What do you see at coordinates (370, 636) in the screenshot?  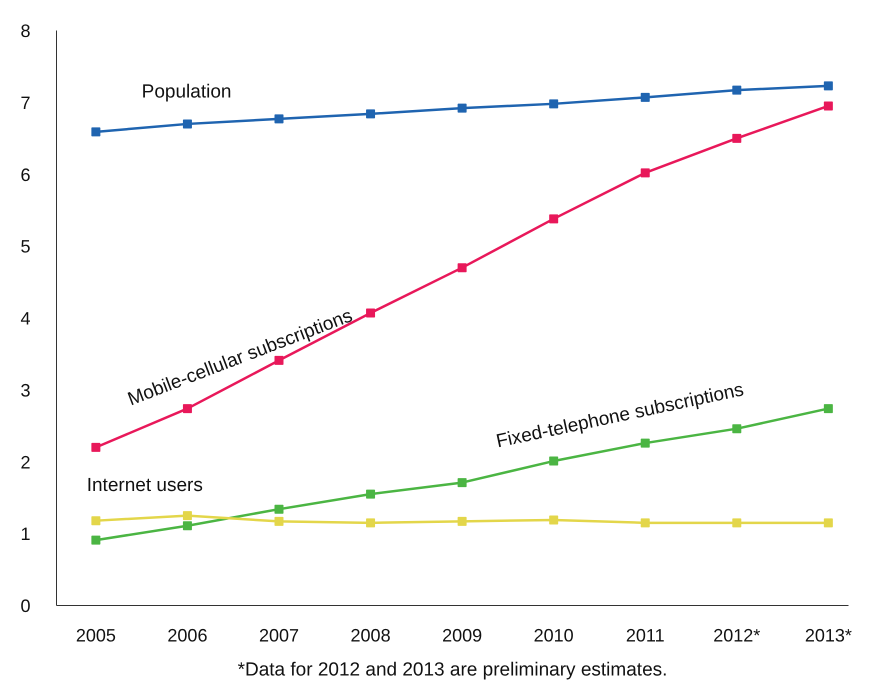 I see `x-tick-label: 2008` at bounding box center [370, 636].